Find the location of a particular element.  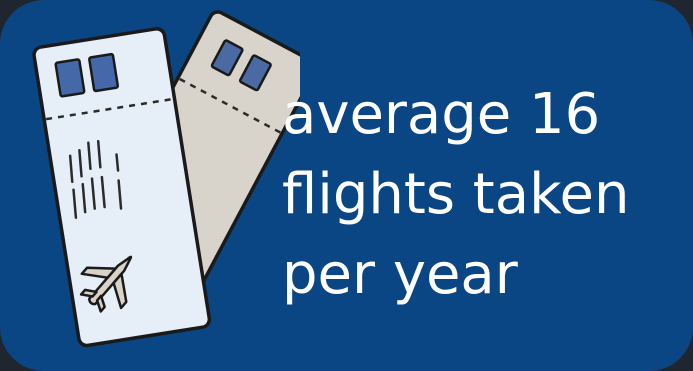

stat-line-3: per year is located at coordinates (400, 274).